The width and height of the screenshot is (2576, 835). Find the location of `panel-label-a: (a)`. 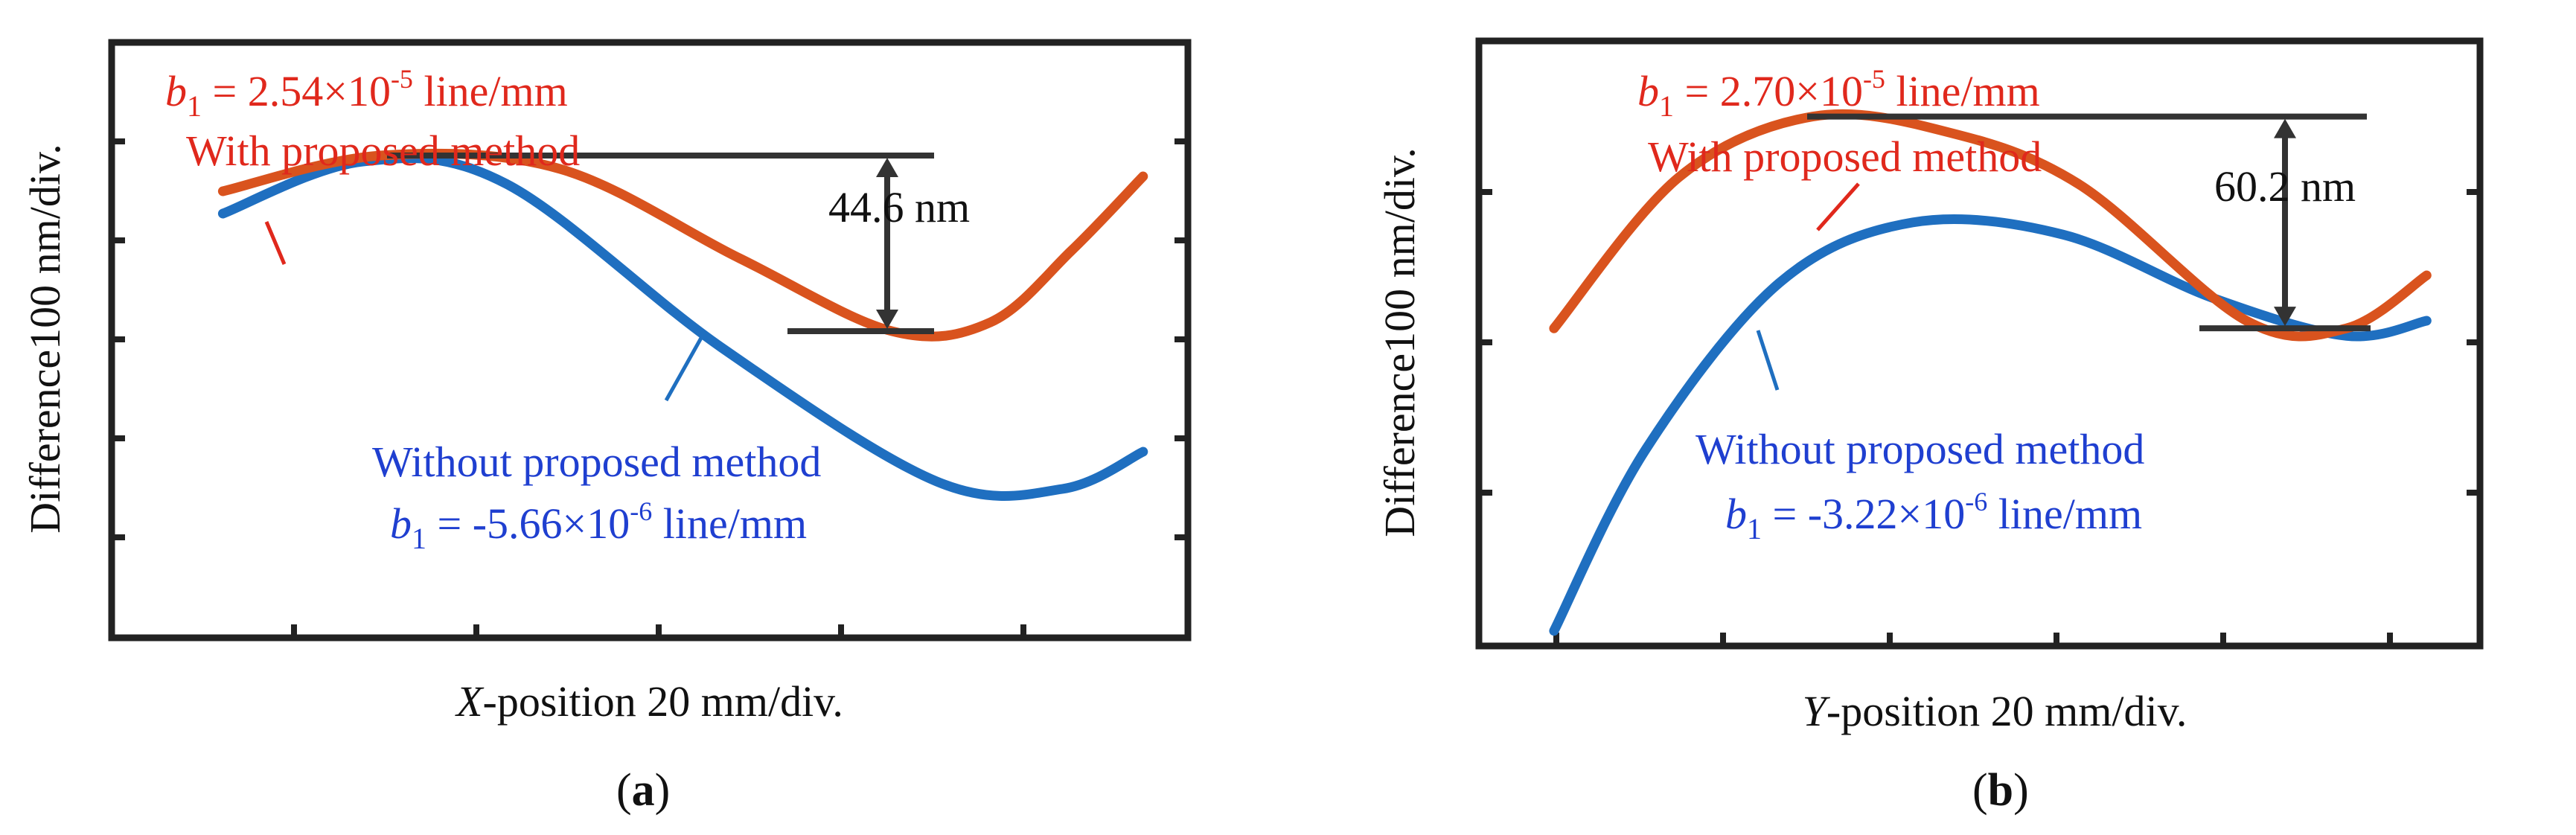

panel-label-a: (a) is located at coordinates (643, 790).